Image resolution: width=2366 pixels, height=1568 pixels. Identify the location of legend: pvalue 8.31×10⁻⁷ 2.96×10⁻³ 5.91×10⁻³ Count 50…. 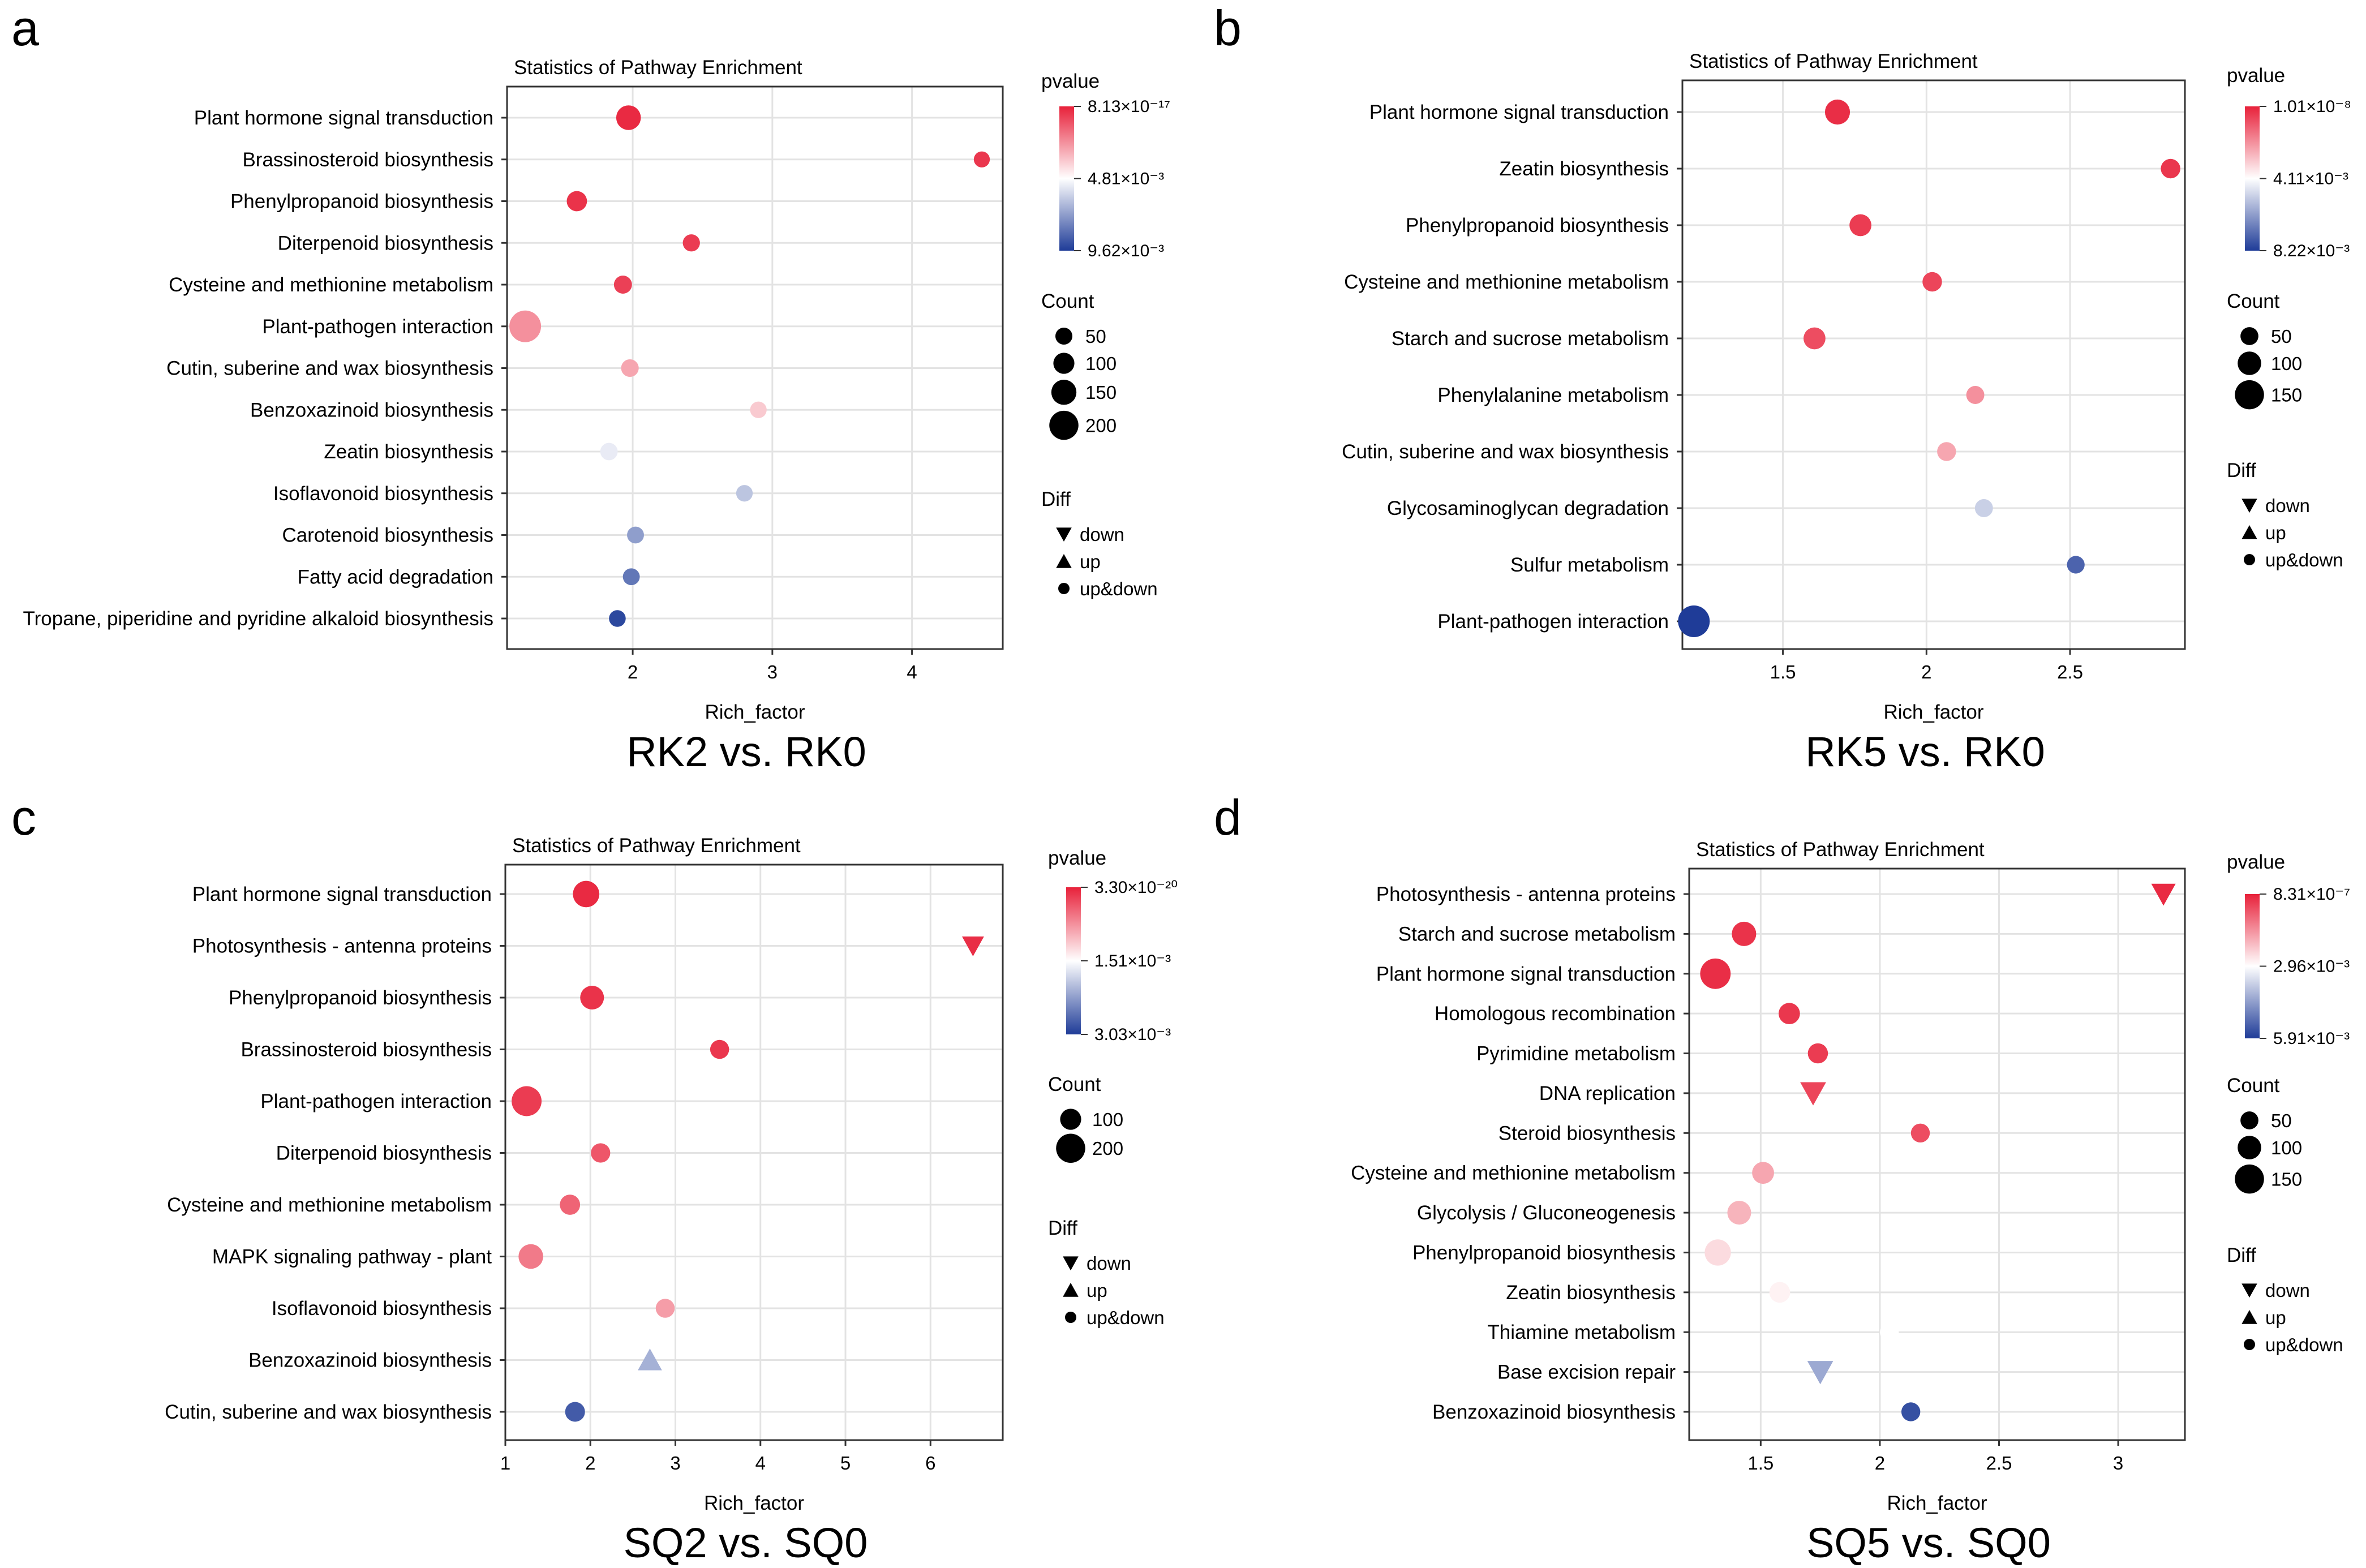
(2288, 1103).